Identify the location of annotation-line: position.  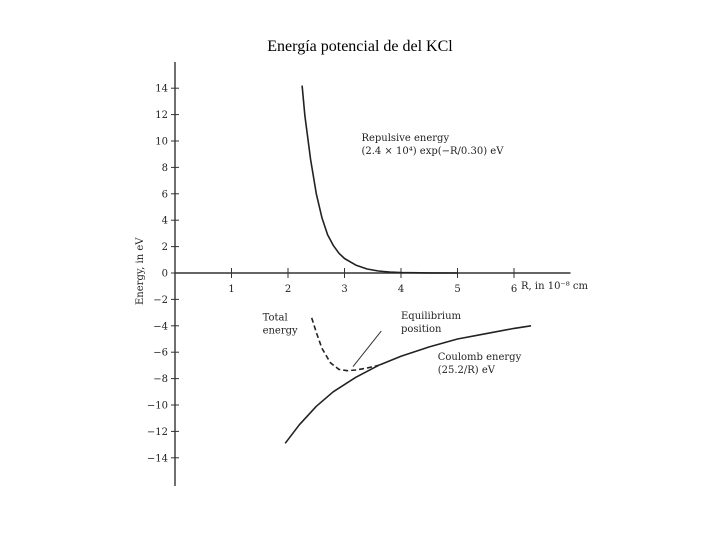
(421, 329).